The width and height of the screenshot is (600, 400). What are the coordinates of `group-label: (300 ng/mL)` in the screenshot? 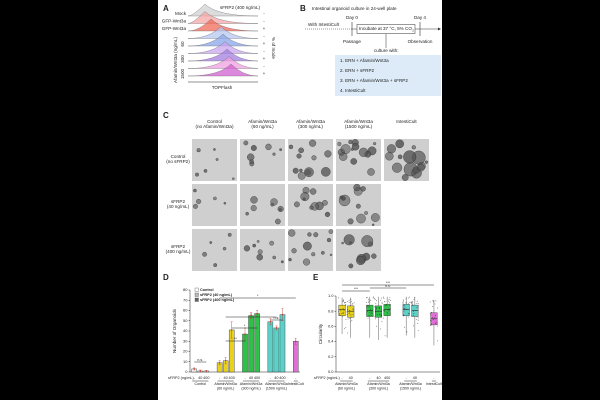 It's located at (250, 388).